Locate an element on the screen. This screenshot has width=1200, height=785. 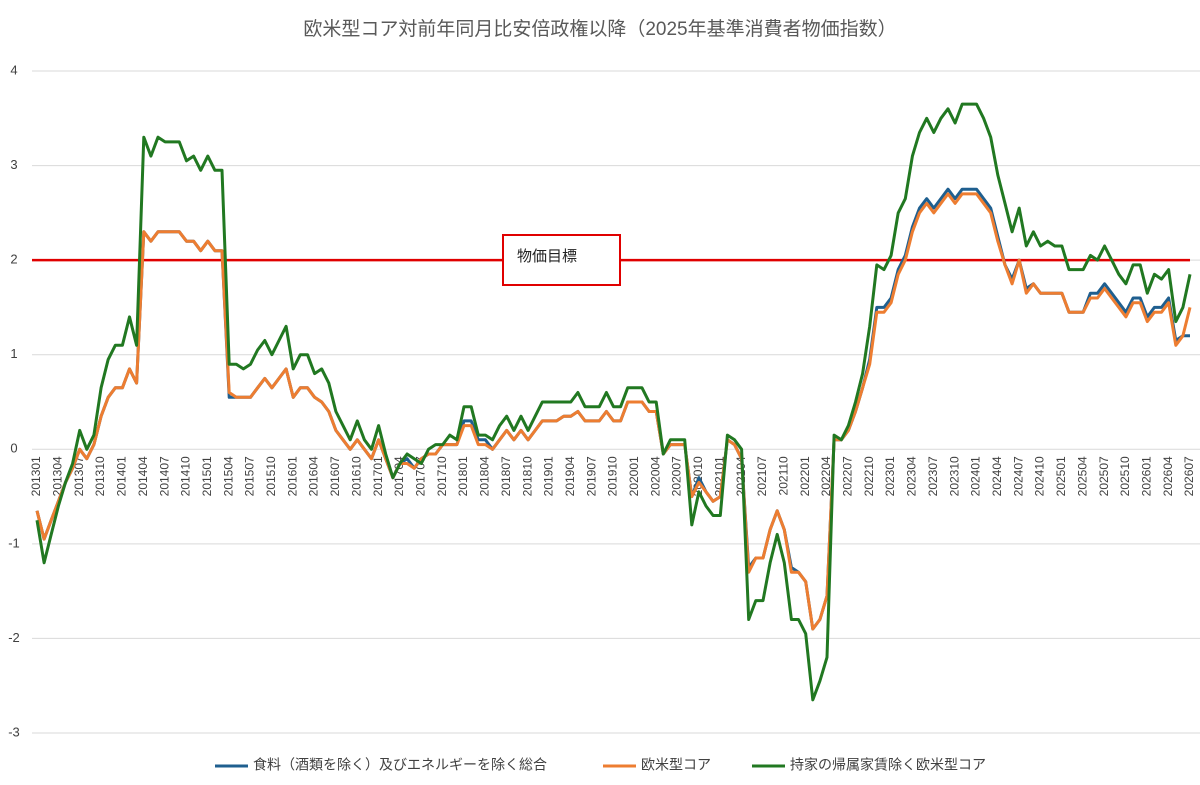
x-tick-label: 202407 is located at coordinates (1018, 476).